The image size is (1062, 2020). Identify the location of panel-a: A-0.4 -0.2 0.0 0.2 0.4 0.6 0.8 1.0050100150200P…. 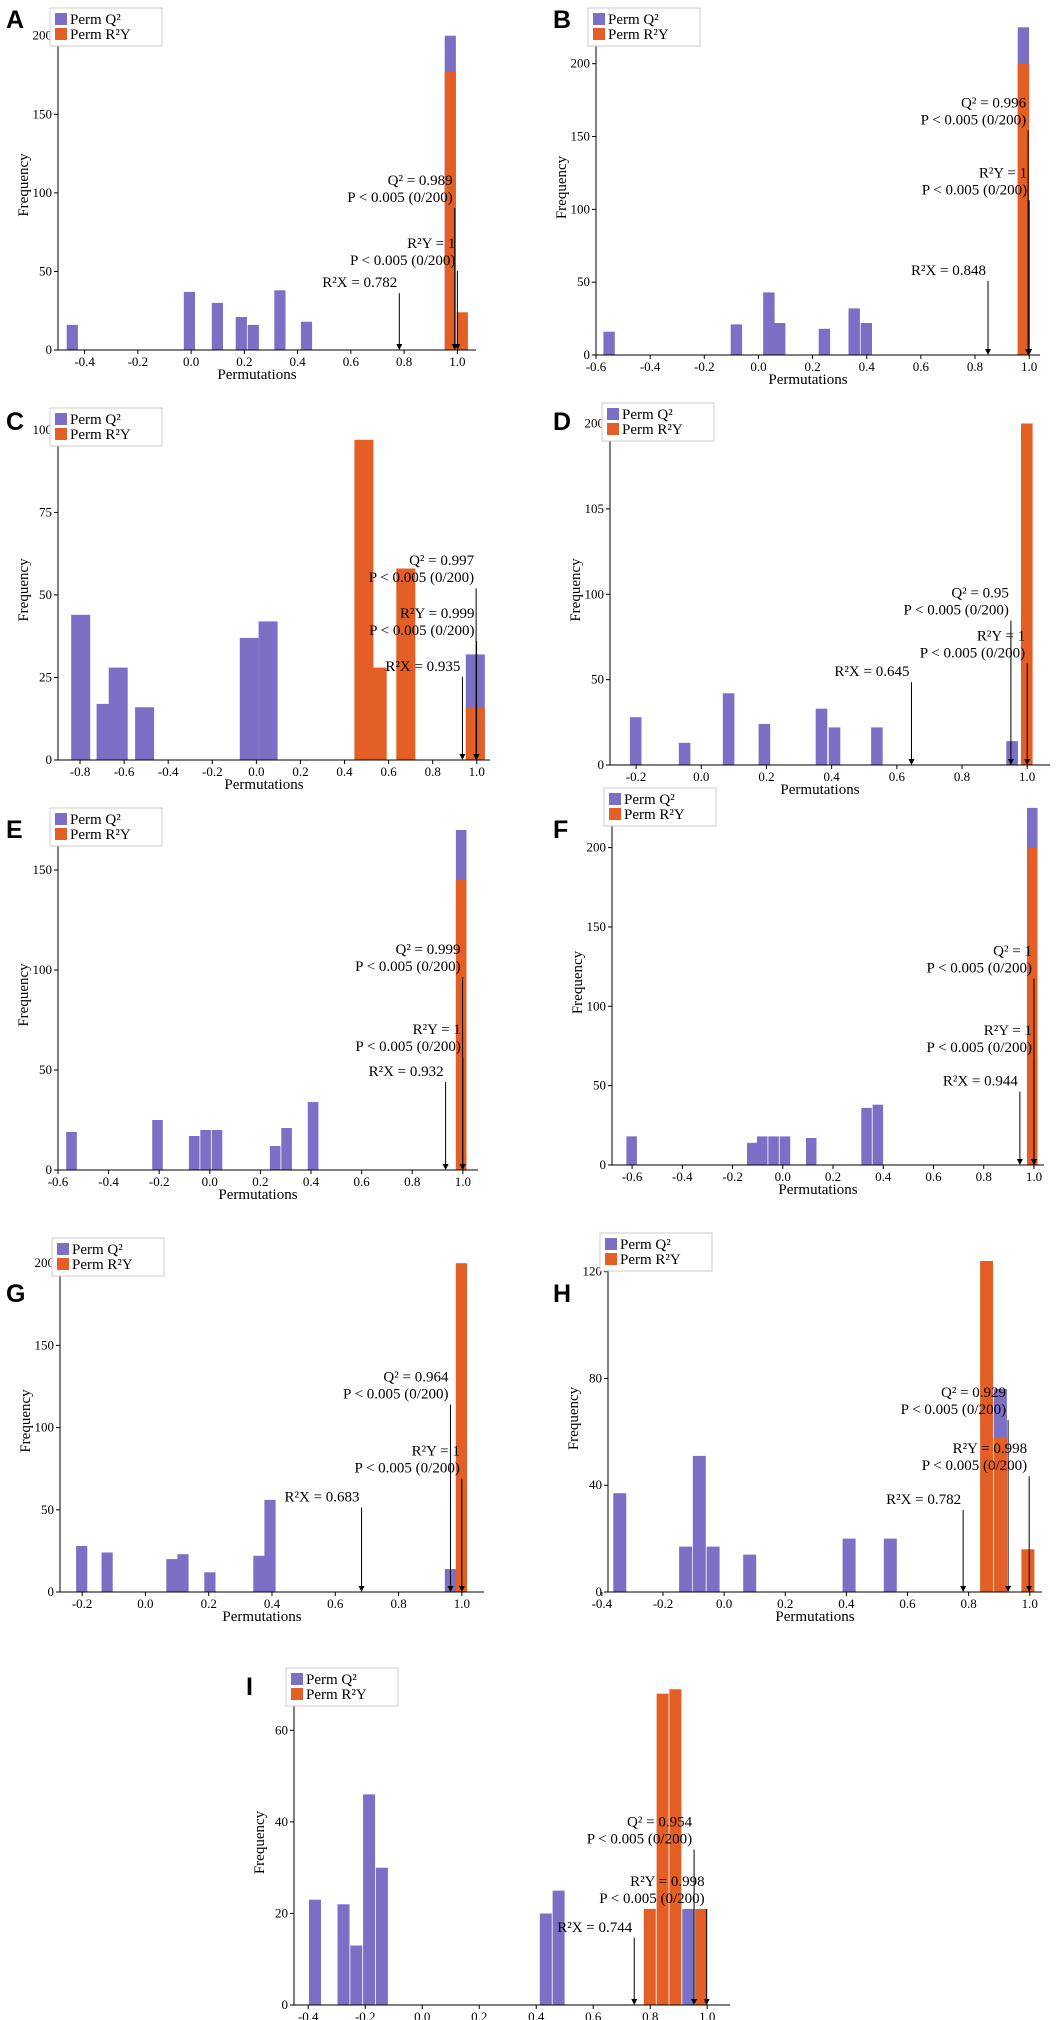
(241, 194).